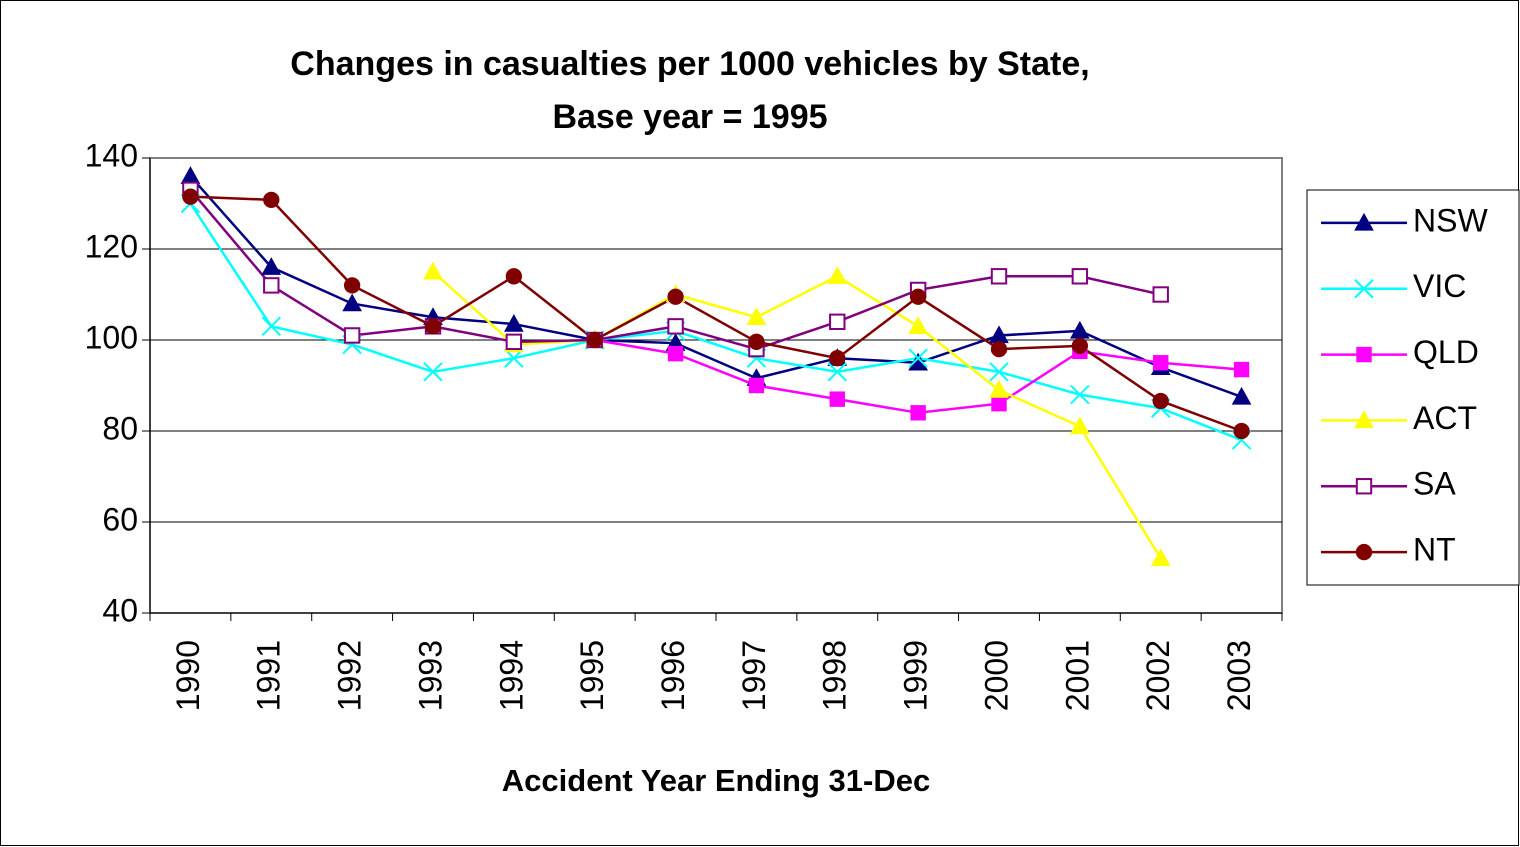  Describe the element at coordinates (350, 675) in the screenshot. I see `x-tick-label: 1992` at that location.